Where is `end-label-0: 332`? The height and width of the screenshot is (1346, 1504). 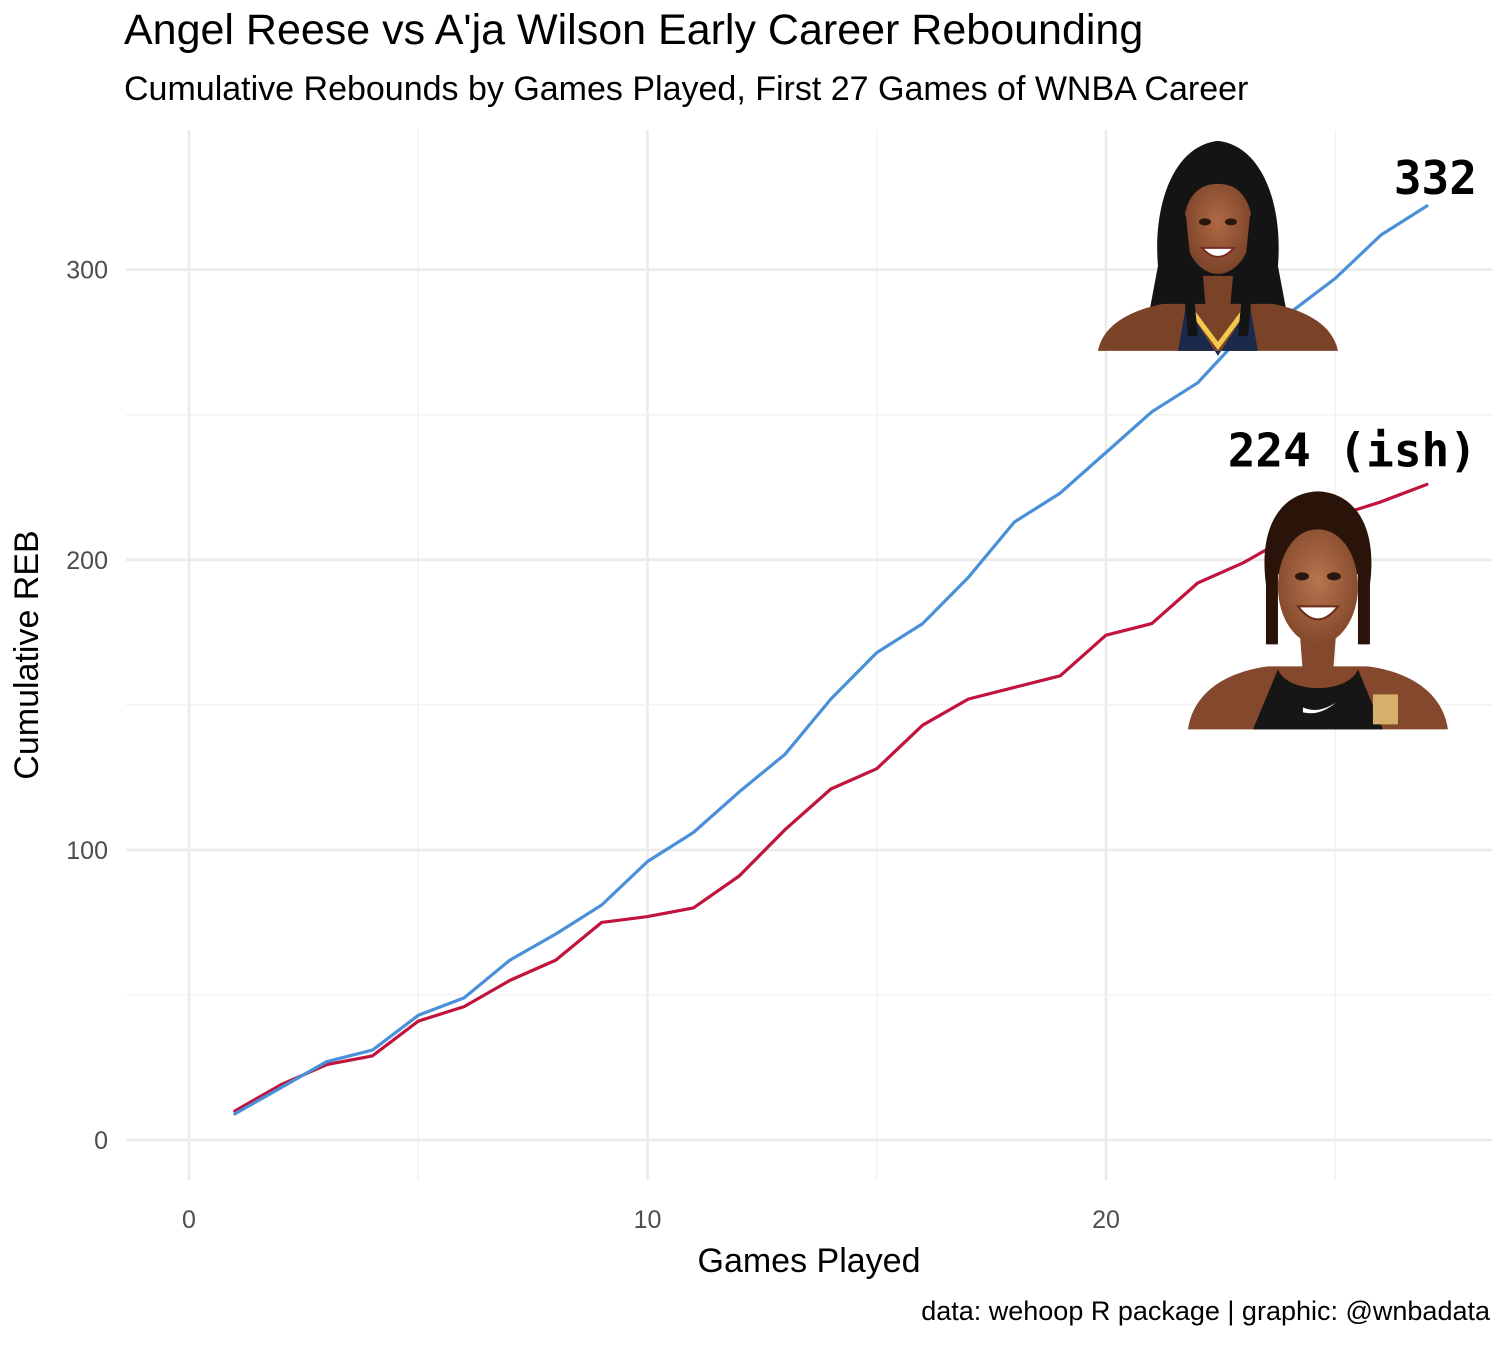
end-label-0: 332 is located at coordinates (1435, 178).